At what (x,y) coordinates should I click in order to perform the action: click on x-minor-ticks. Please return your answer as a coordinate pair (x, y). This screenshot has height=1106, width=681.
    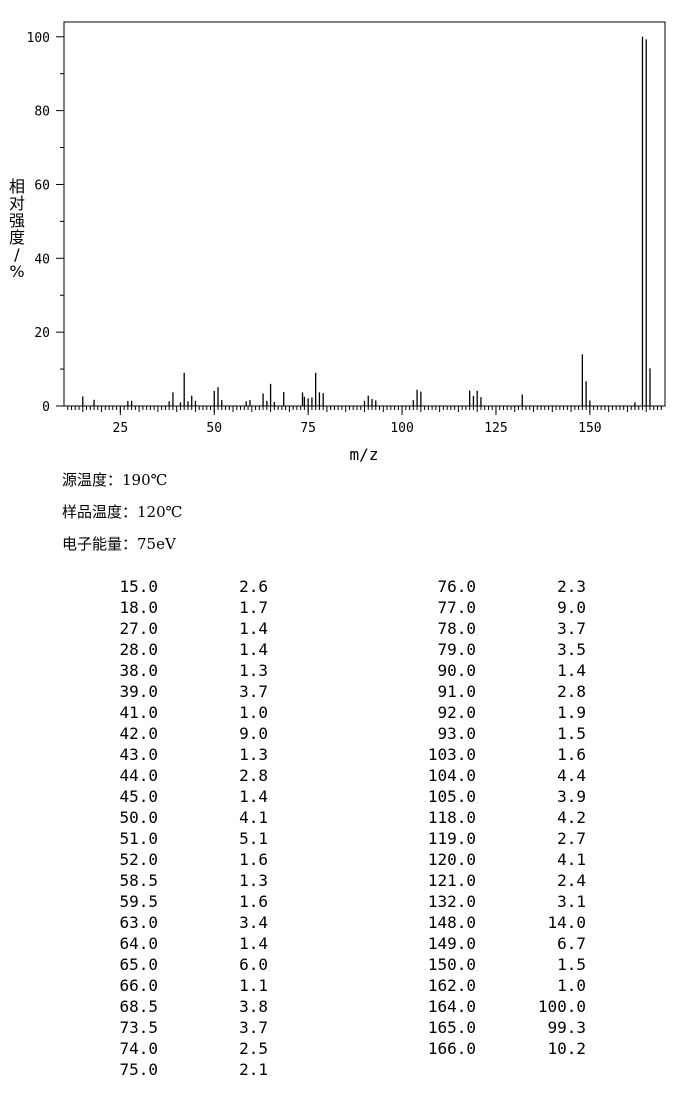
    Looking at the image, I should click on (364, 409).